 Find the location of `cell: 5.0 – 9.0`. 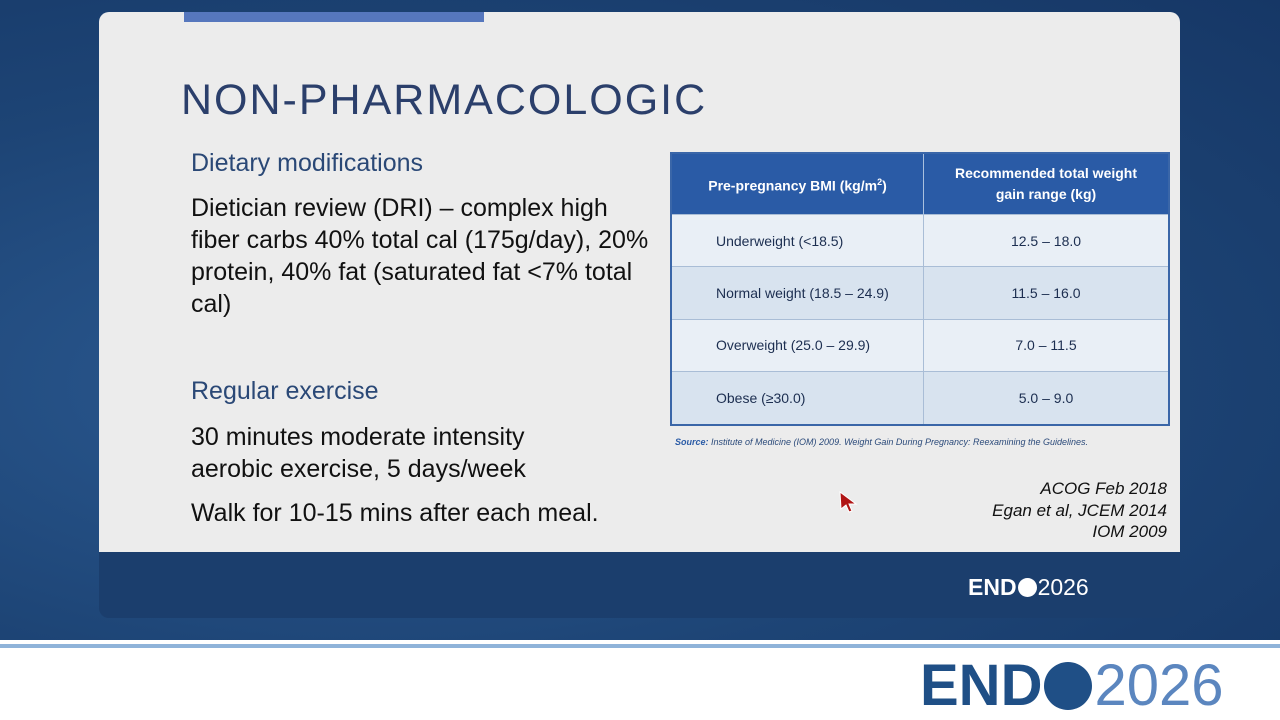

cell: 5.0 – 9.0 is located at coordinates (1046, 397).